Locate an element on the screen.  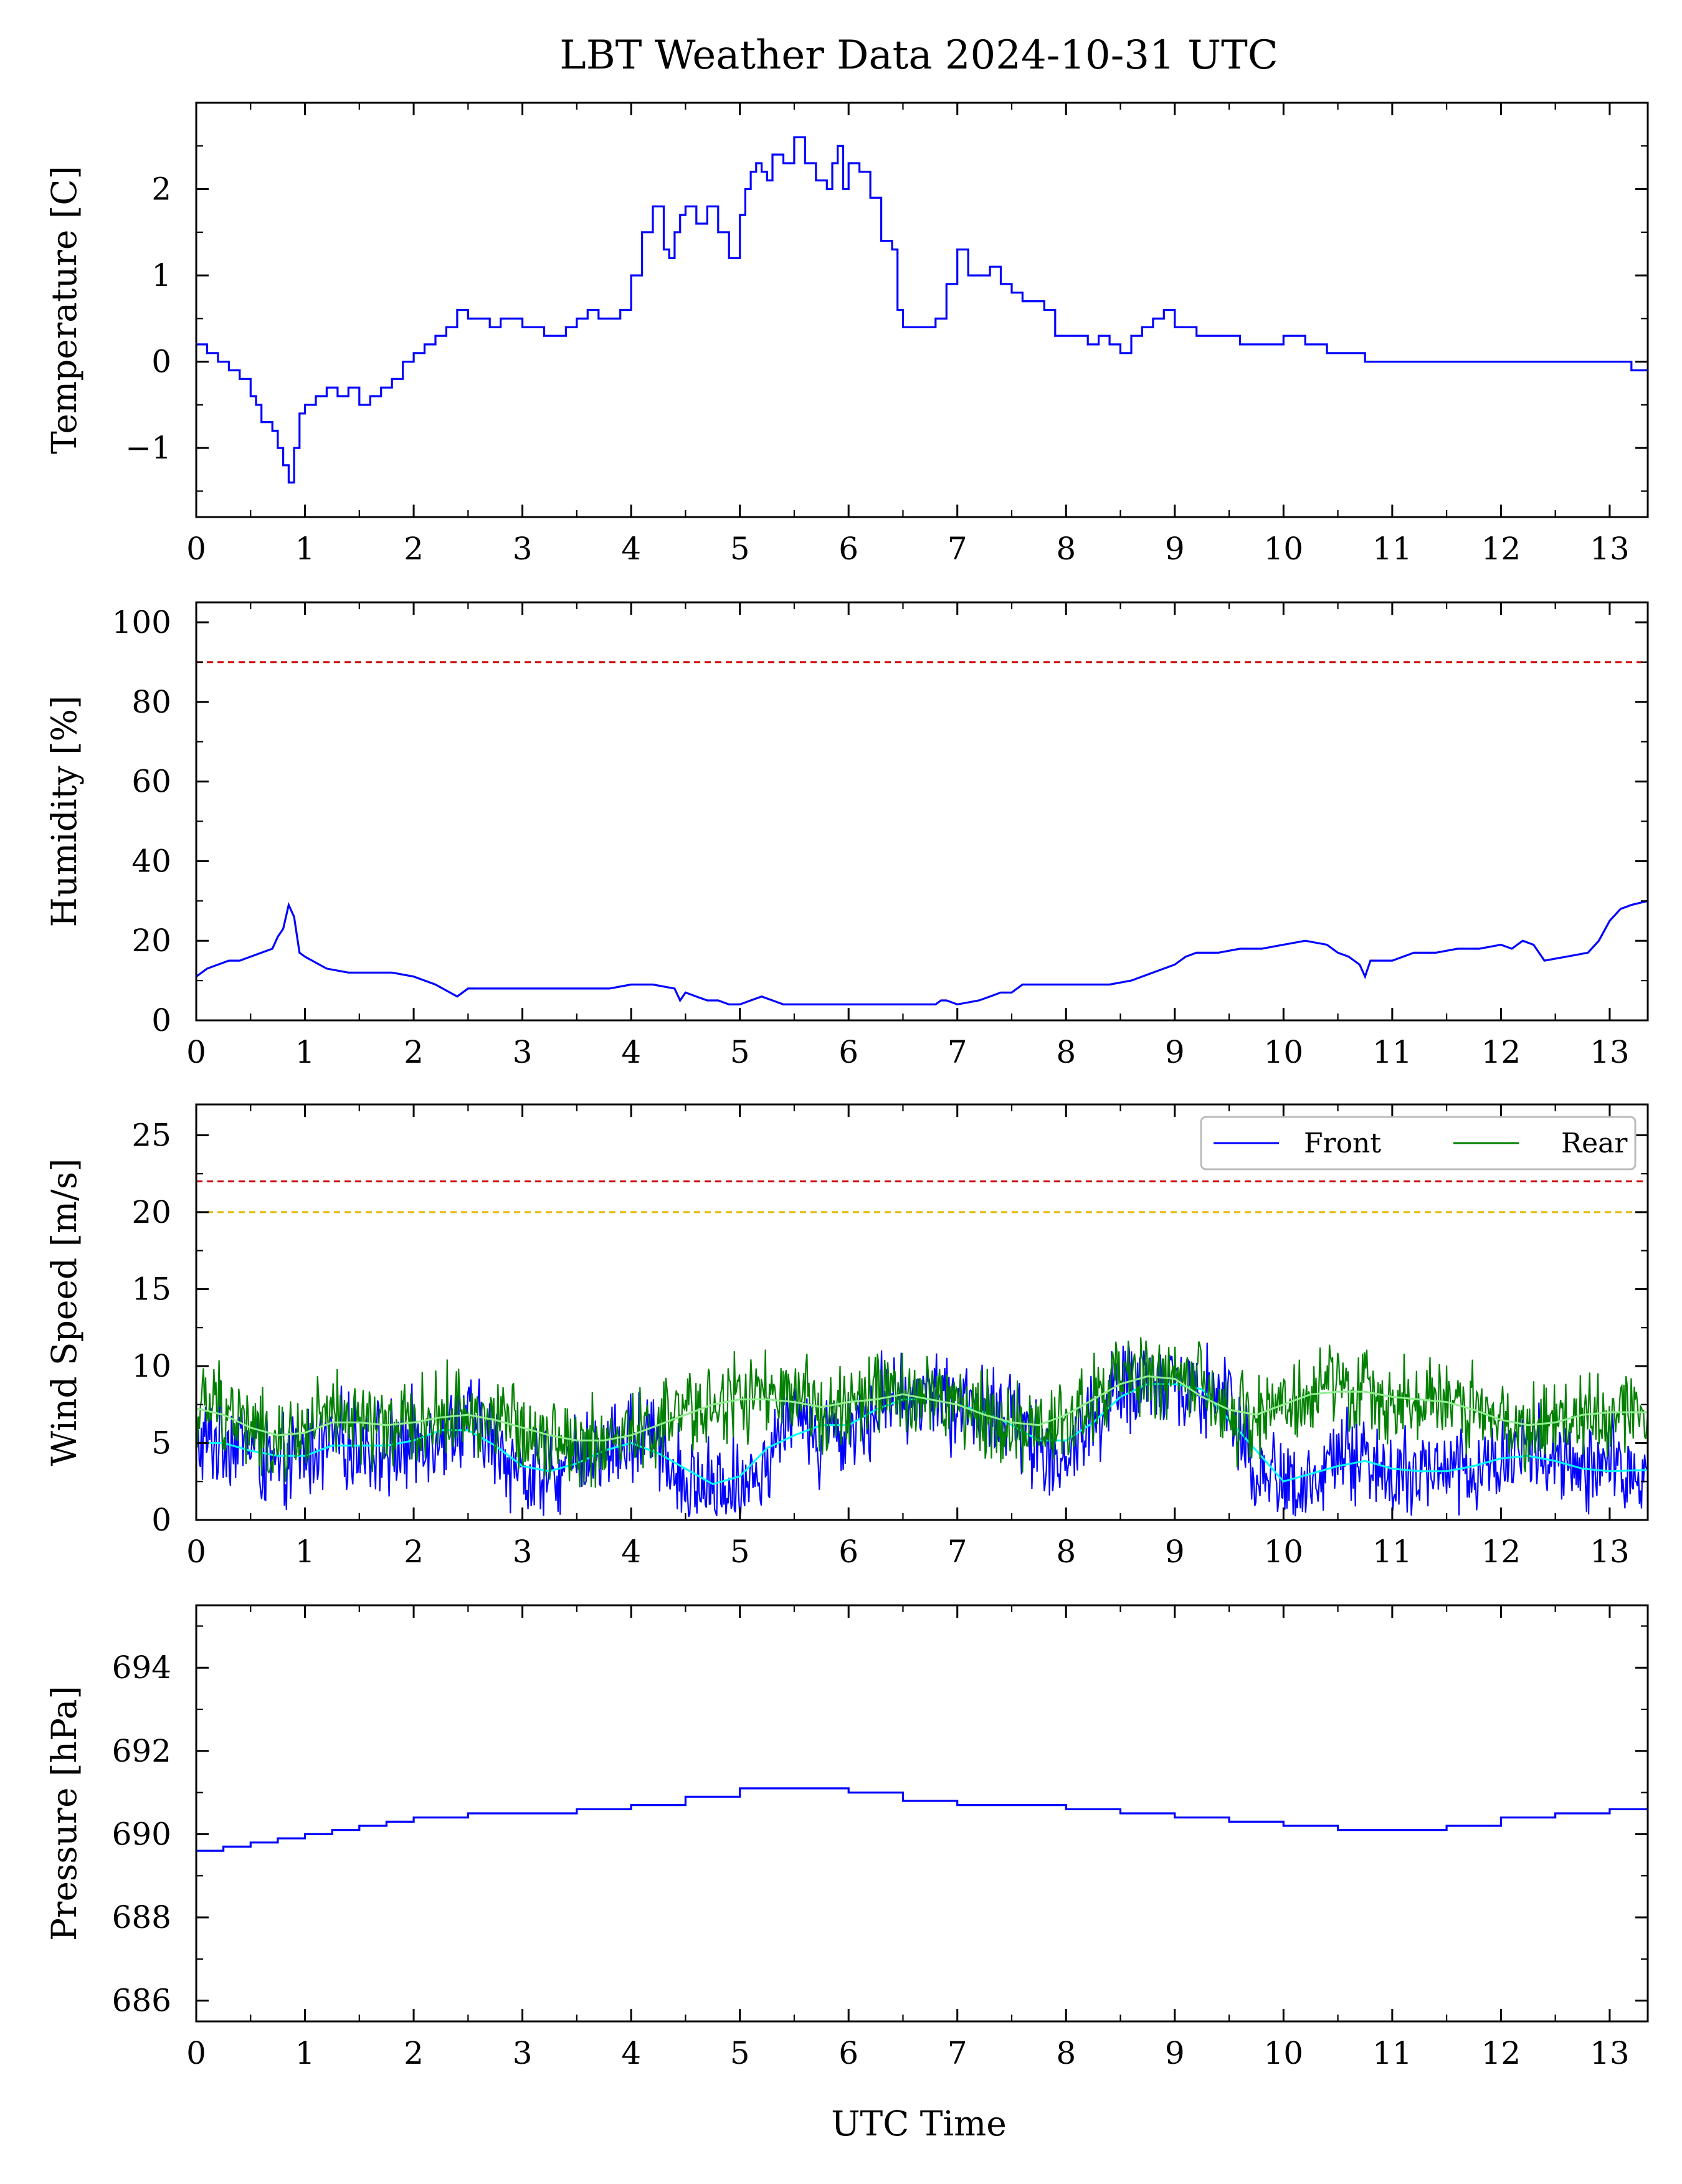
humidity-series-line is located at coordinates (922, 953).